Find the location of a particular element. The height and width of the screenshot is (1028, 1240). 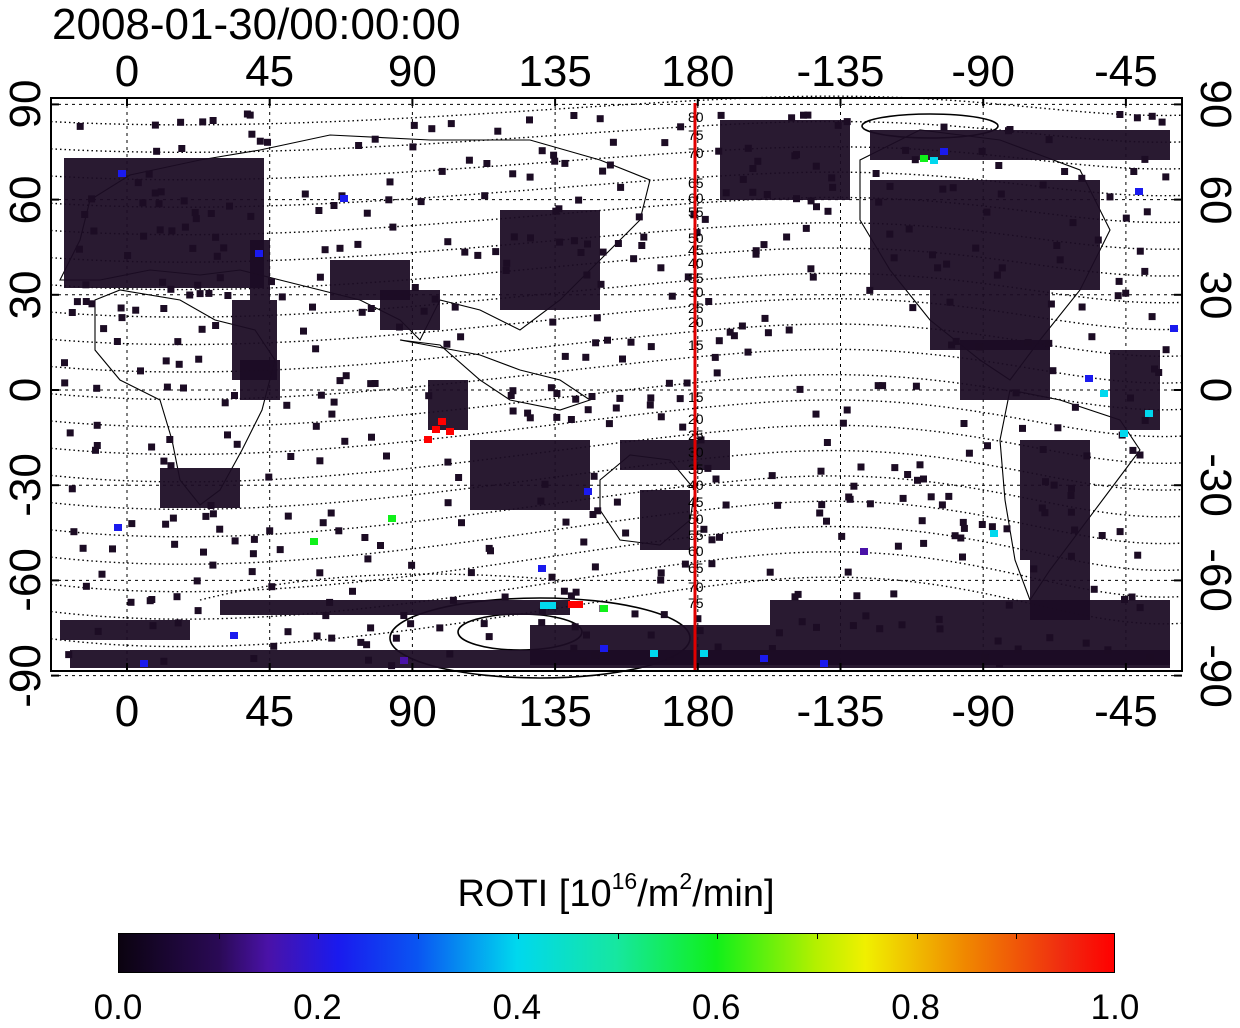

colorbar-tick-label: 0.4 is located at coordinates (517, 1007).